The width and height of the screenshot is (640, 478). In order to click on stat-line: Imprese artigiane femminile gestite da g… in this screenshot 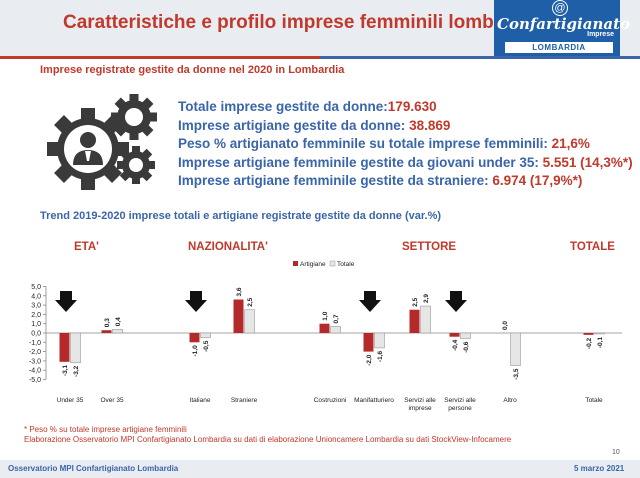, I will do `click(405, 163)`.